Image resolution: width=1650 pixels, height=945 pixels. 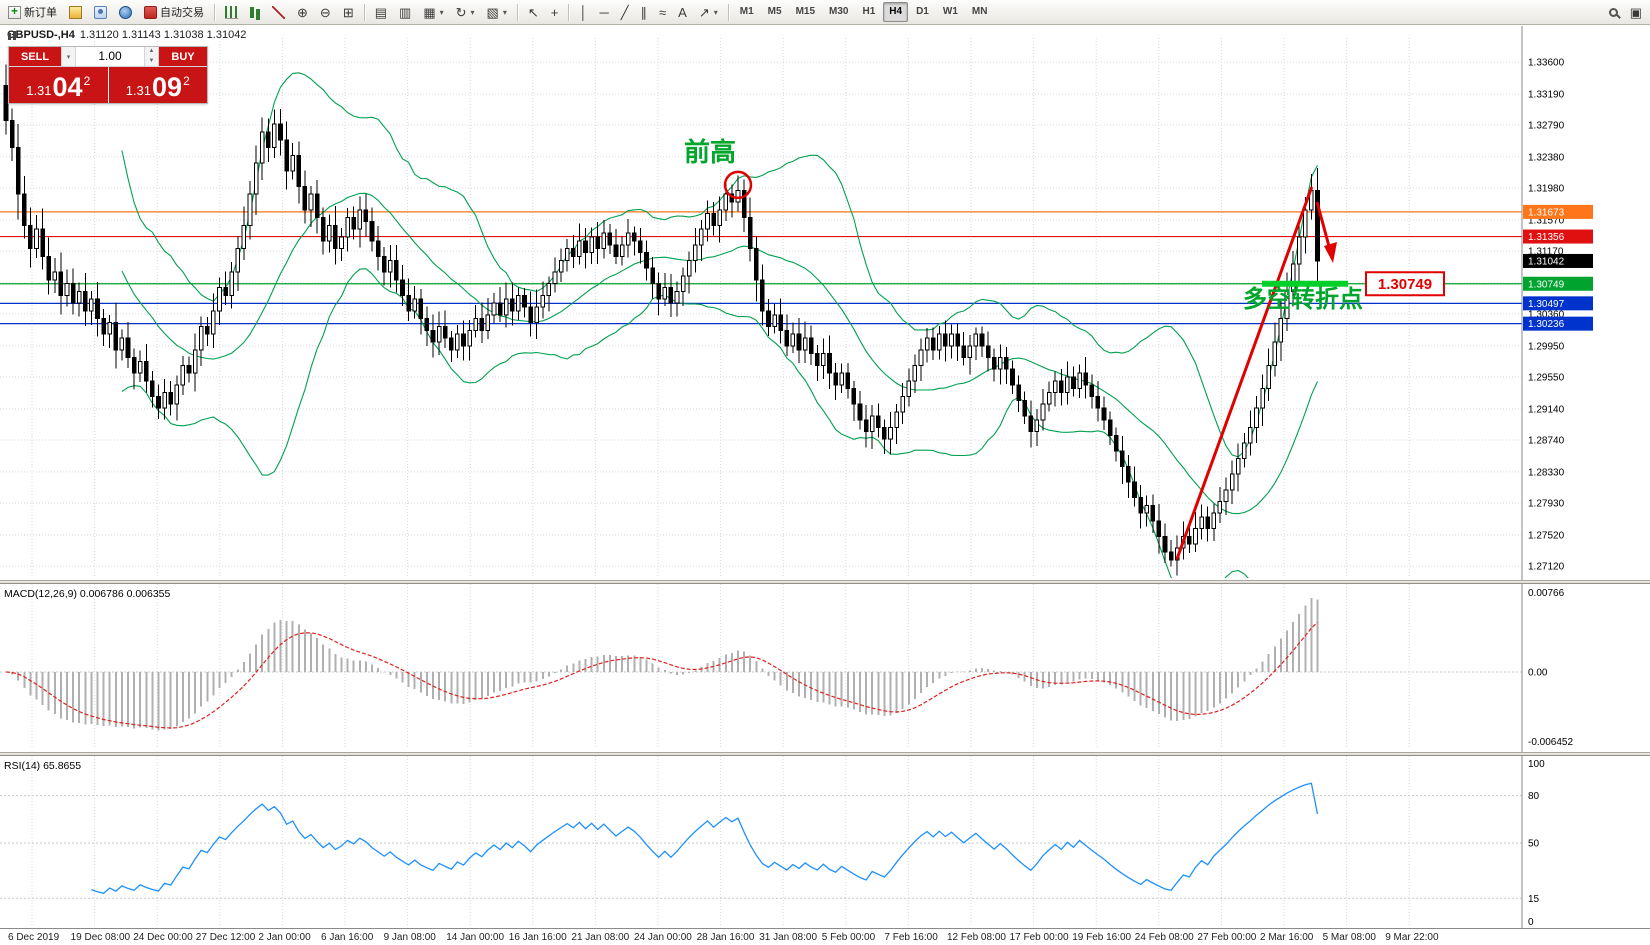 What do you see at coordinates (157, 85) in the screenshot?
I see `buy-price-button: 1.31 09 2` at bounding box center [157, 85].